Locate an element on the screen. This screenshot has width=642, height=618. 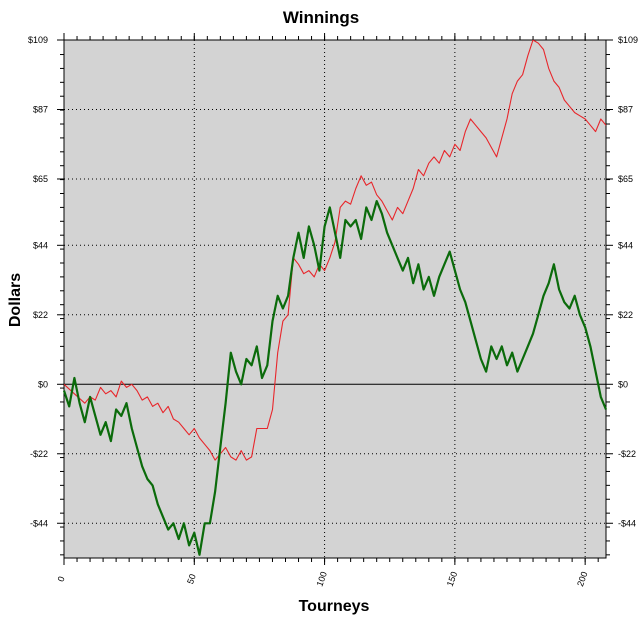
y-tick-label-right: $87 is located at coordinates (625, 109).